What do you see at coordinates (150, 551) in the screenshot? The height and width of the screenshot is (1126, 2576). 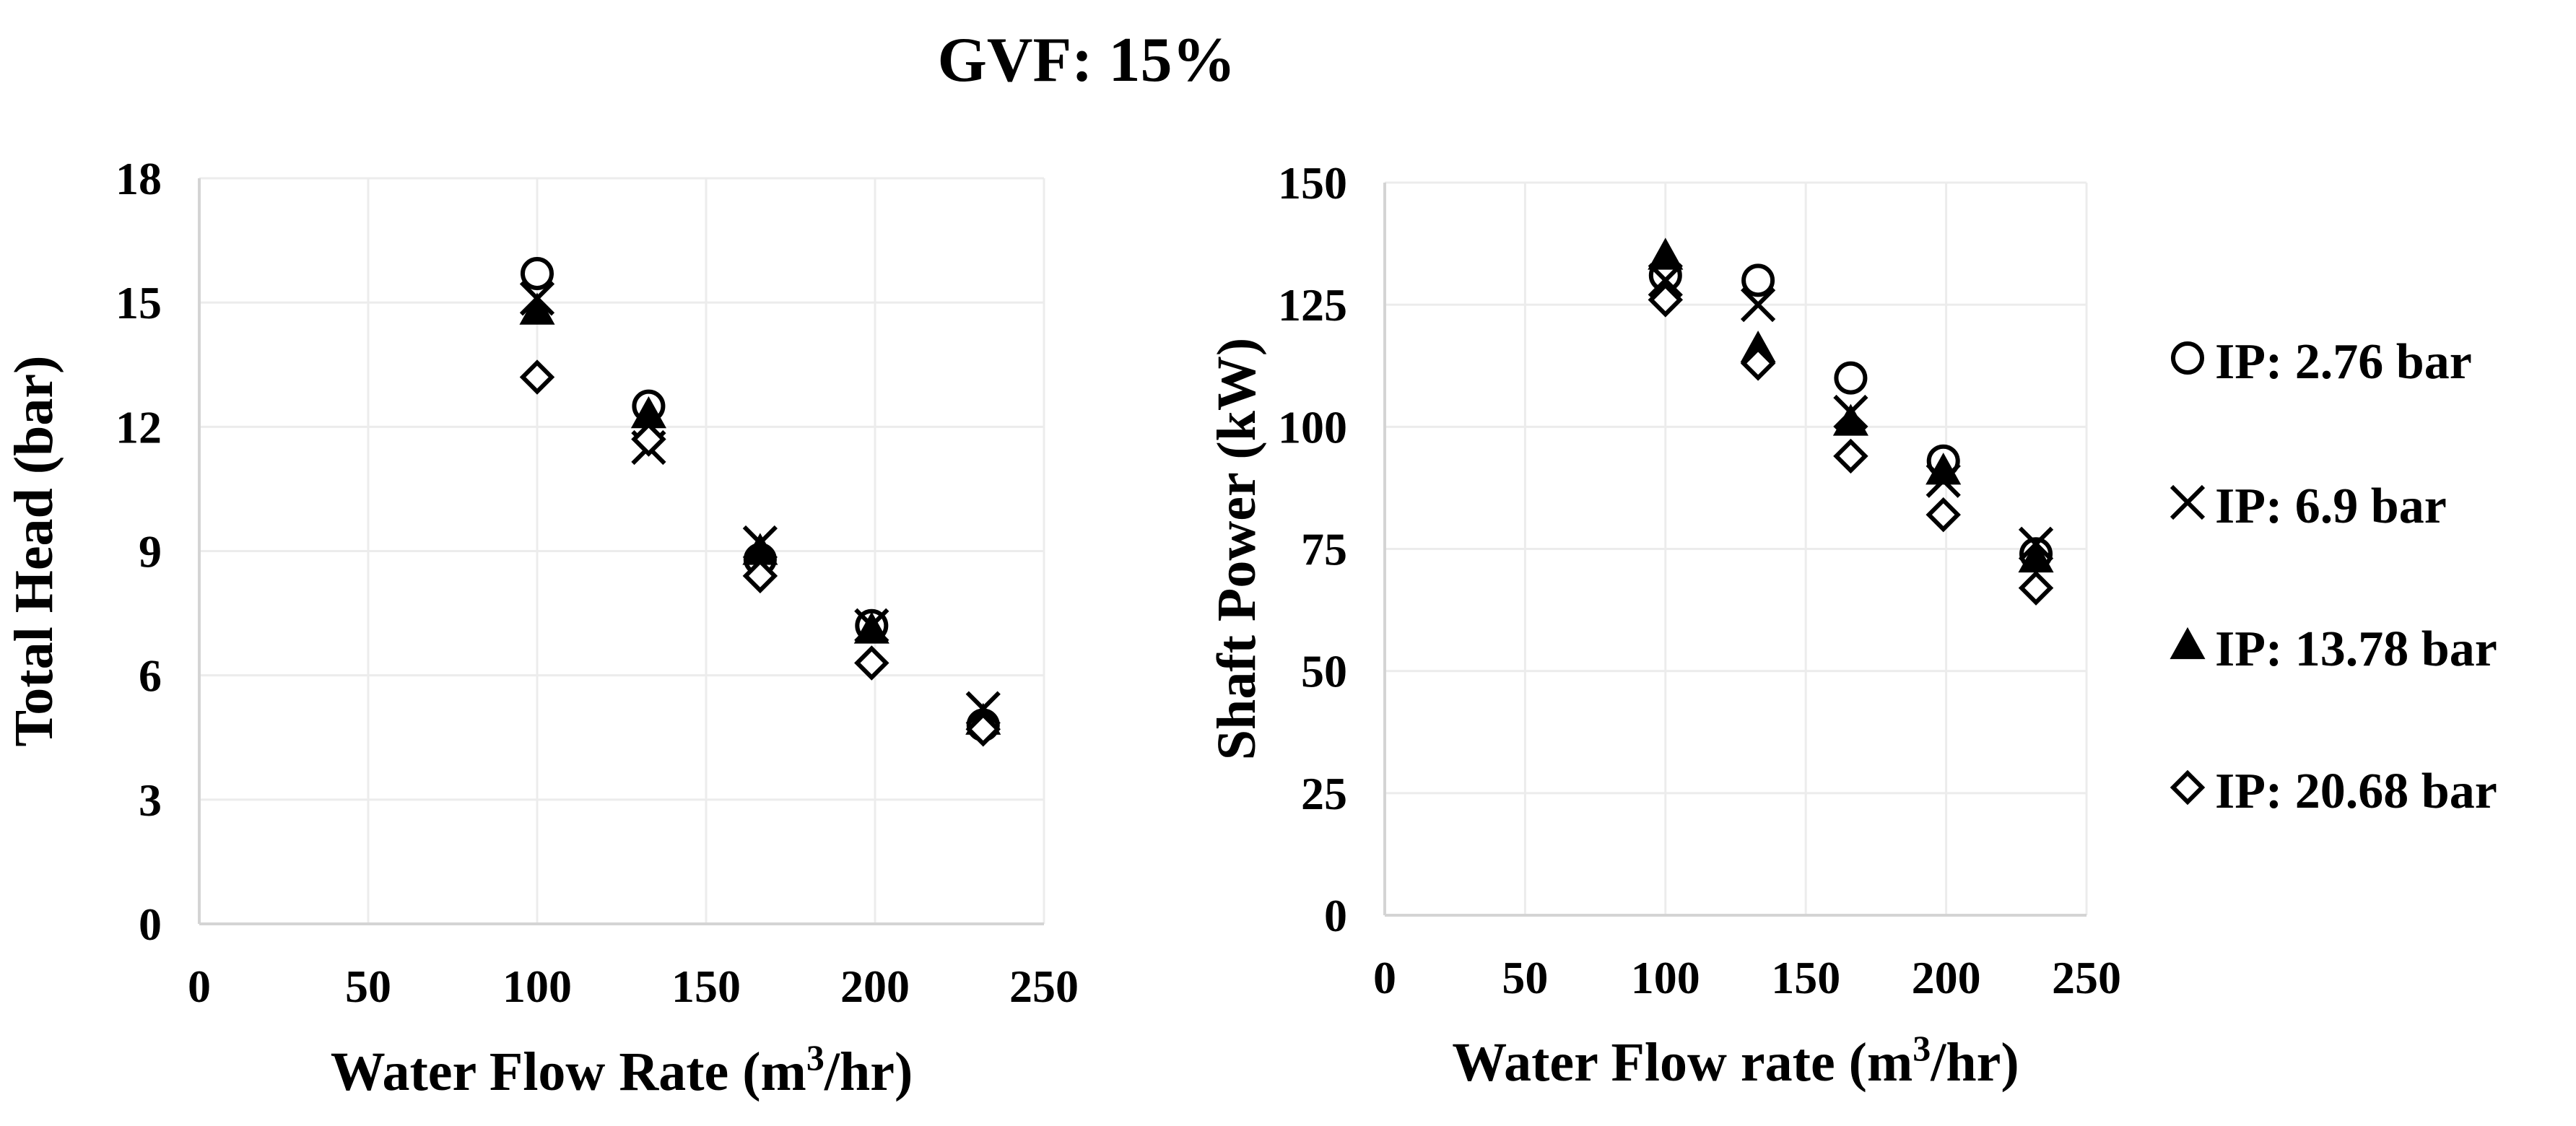 I see `y-tick-label: 9` at bounding box center [150, 551].